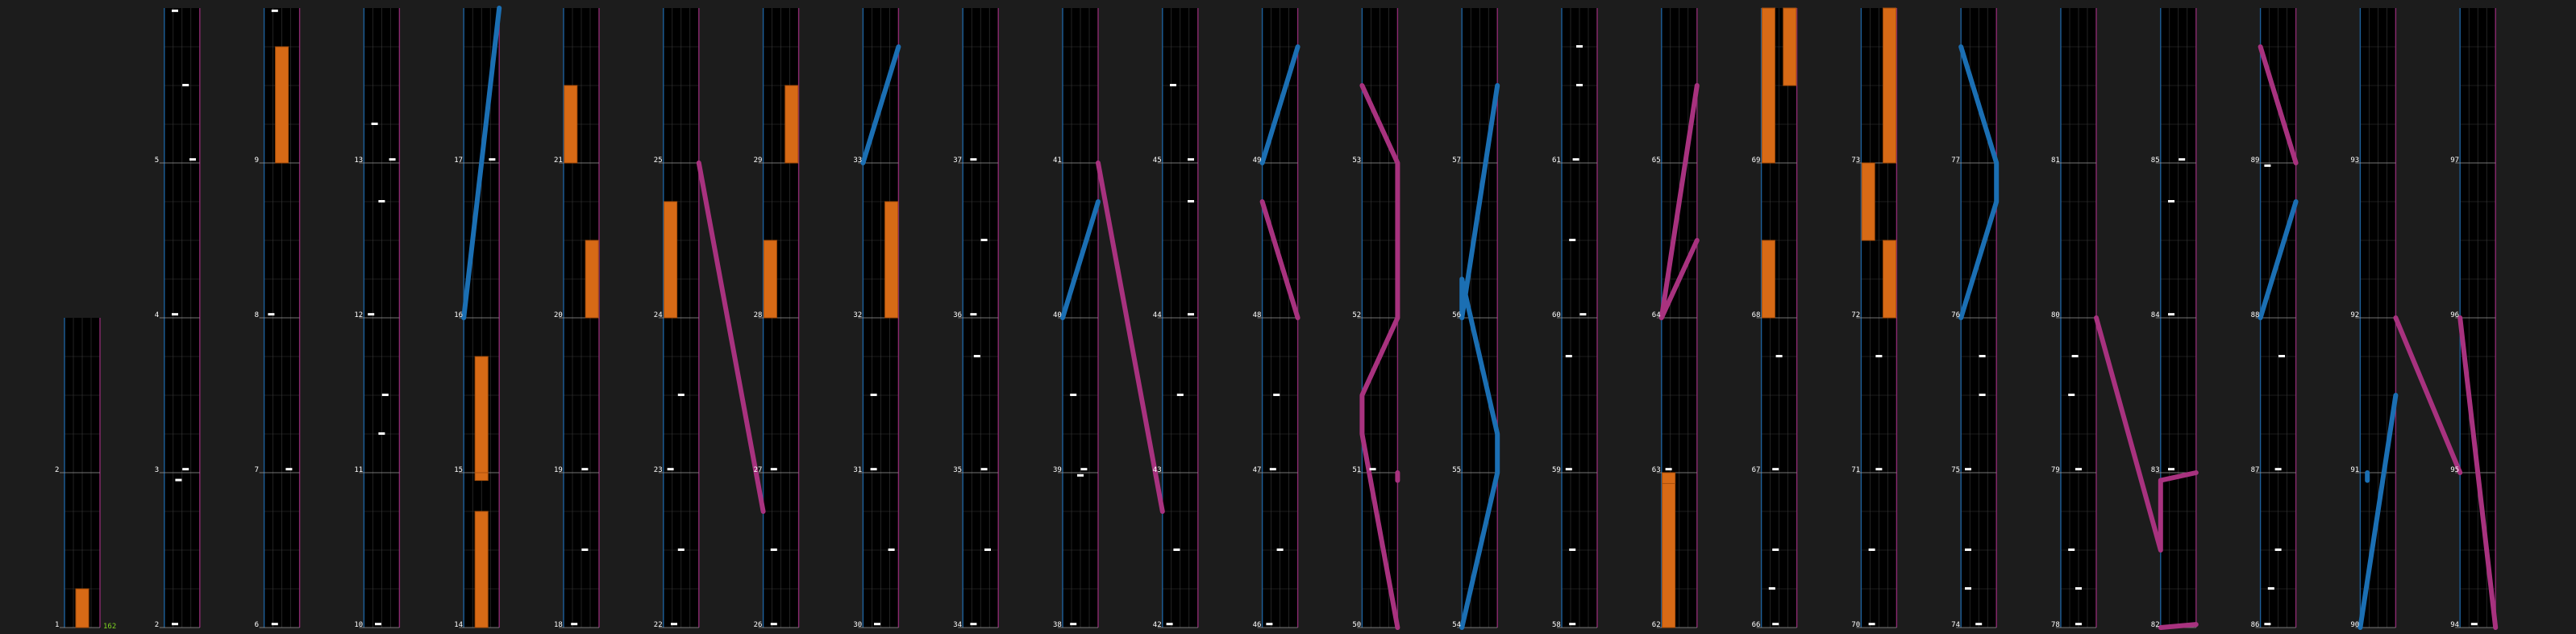 This screenshot has height=634, width=2576. Describe the element at coordinates (1058, 470) in the screenshot. I see `measure-number: 39` at that location.